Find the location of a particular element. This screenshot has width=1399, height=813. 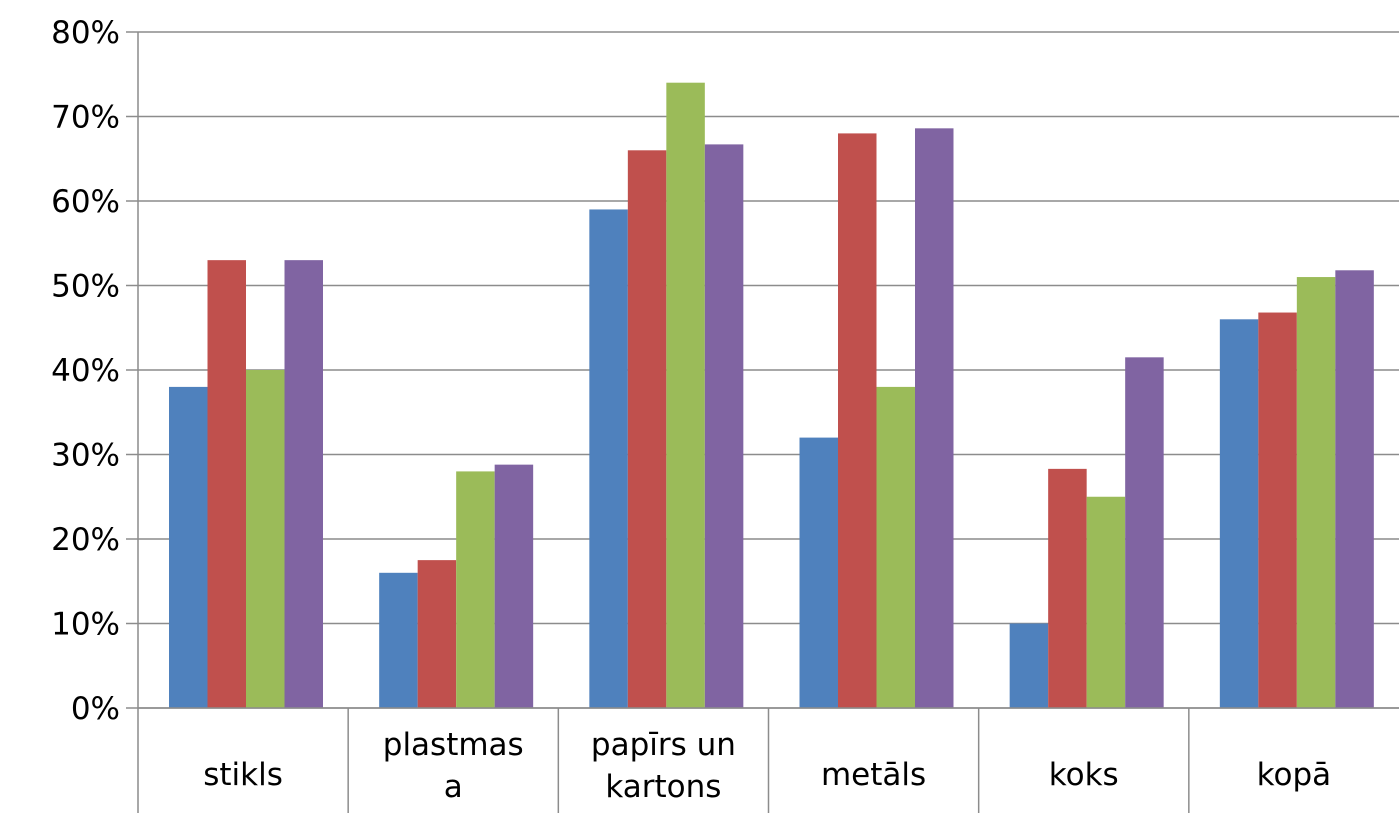

x-category-label: metāls is located at coordinates (873, 775).